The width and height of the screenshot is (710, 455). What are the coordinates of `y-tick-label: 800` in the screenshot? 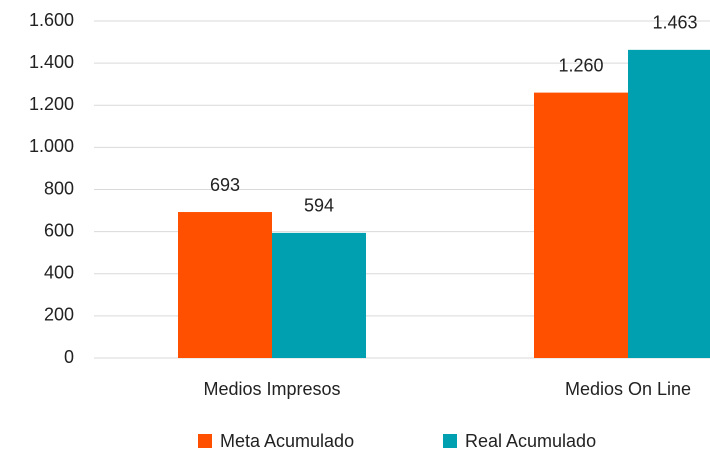 It's located at (59, 188).